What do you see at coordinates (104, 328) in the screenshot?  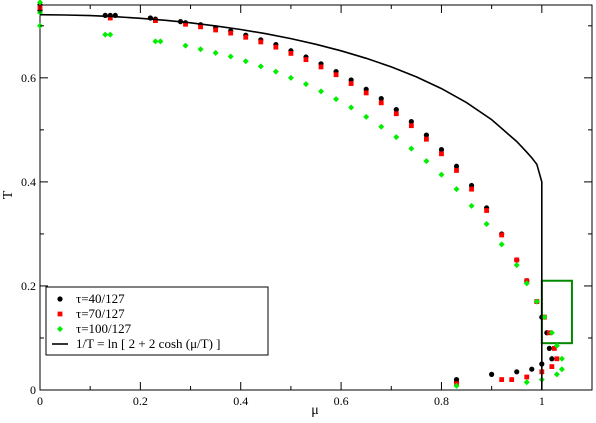 I see `legend-entry-label: τ=100/127` at bounding box center [104, 328].